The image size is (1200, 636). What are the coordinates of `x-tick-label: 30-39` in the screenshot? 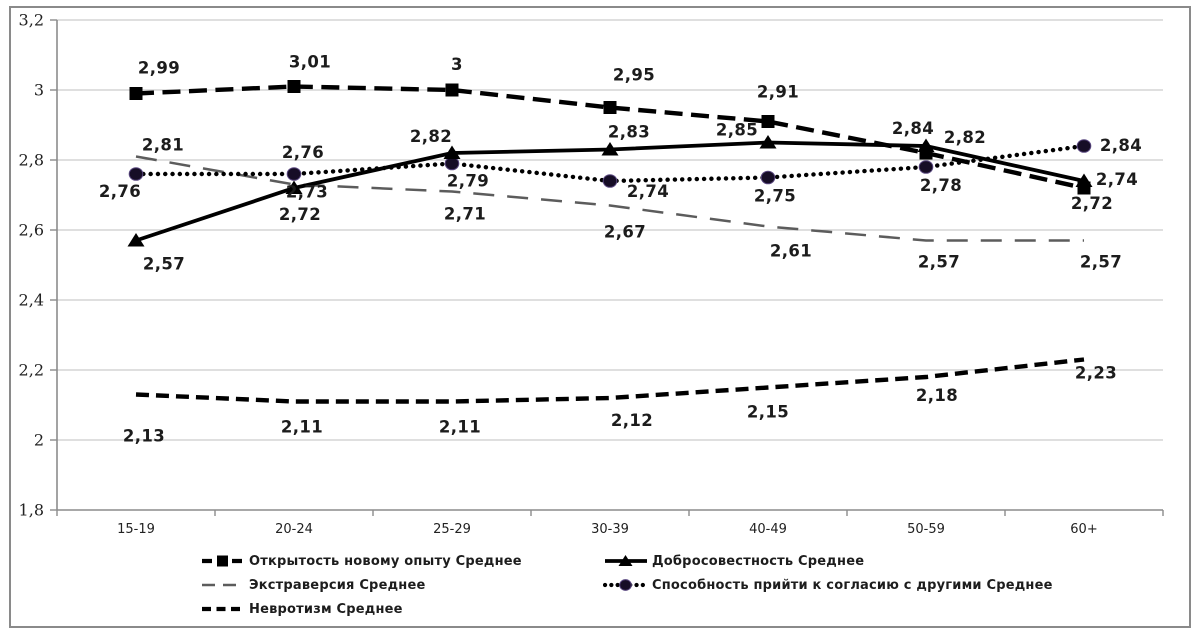 It's located at (610, 529).